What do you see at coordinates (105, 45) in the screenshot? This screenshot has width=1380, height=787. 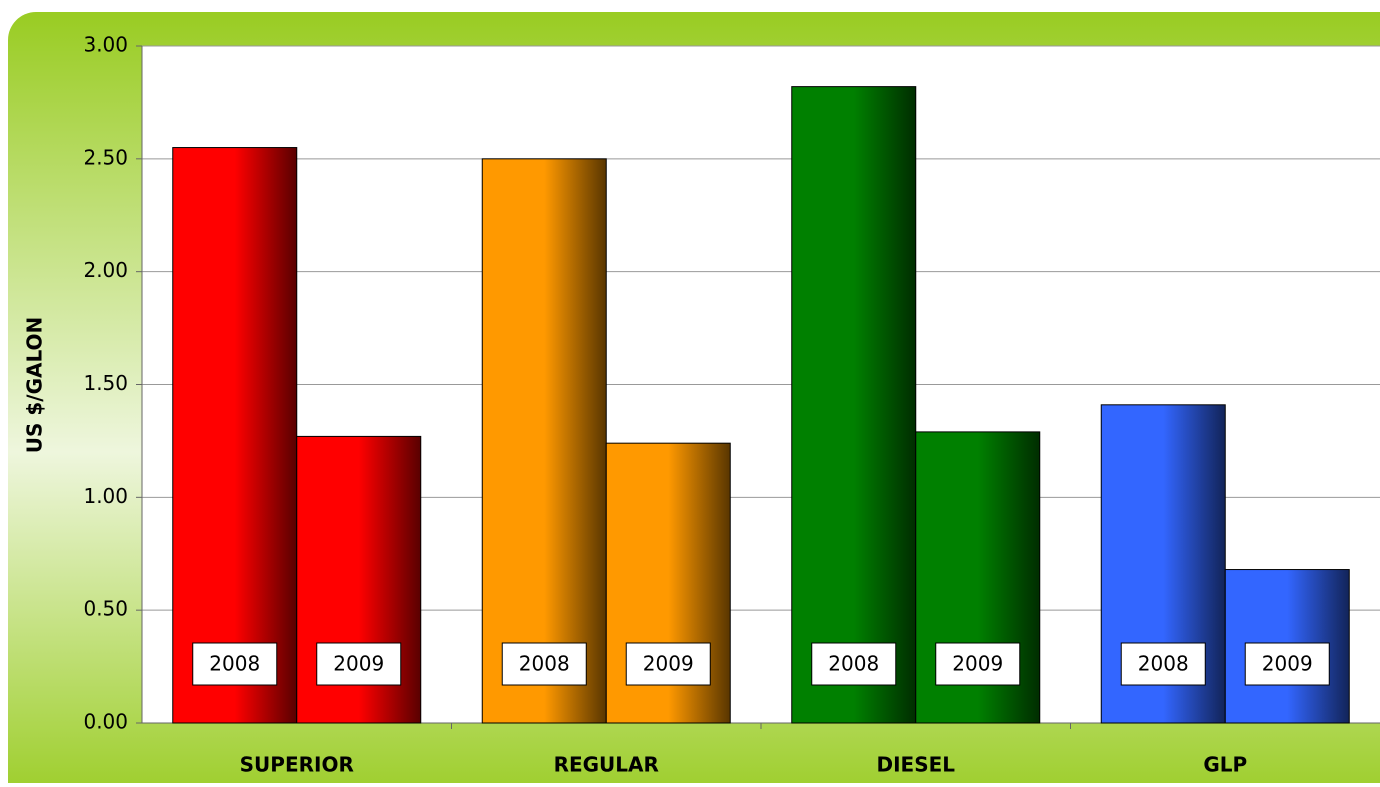 I see `y-tick-label: 3.00` at bounding box center [105, 45].